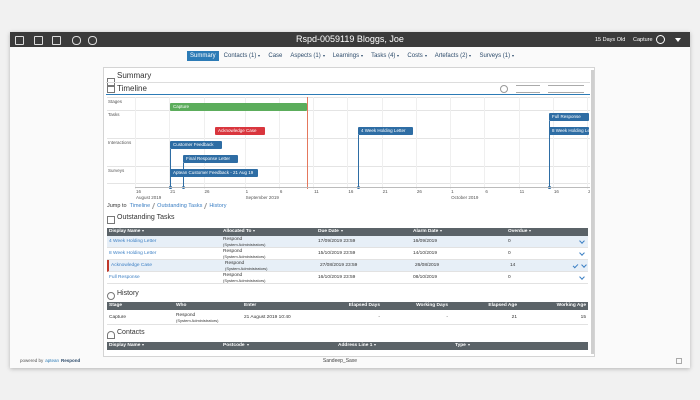 The height and width of the screenshot is (400, 700). Describe the element at coordinates (111, 335) in the screenshot. I see `contacts-icon` at that location.